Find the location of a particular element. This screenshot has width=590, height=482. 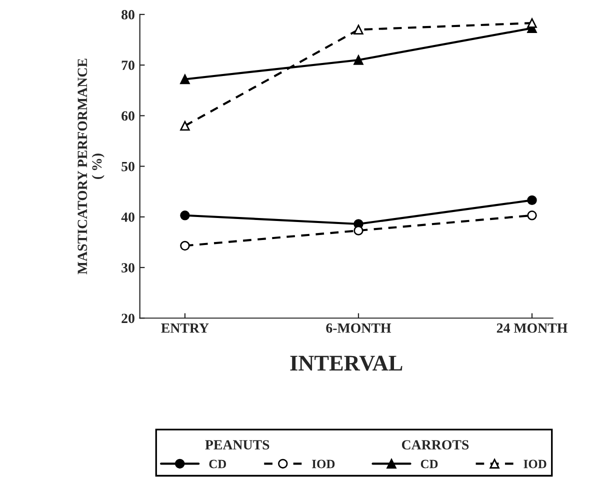

y-tick-label: 50 is located at coordinates (128, 167).